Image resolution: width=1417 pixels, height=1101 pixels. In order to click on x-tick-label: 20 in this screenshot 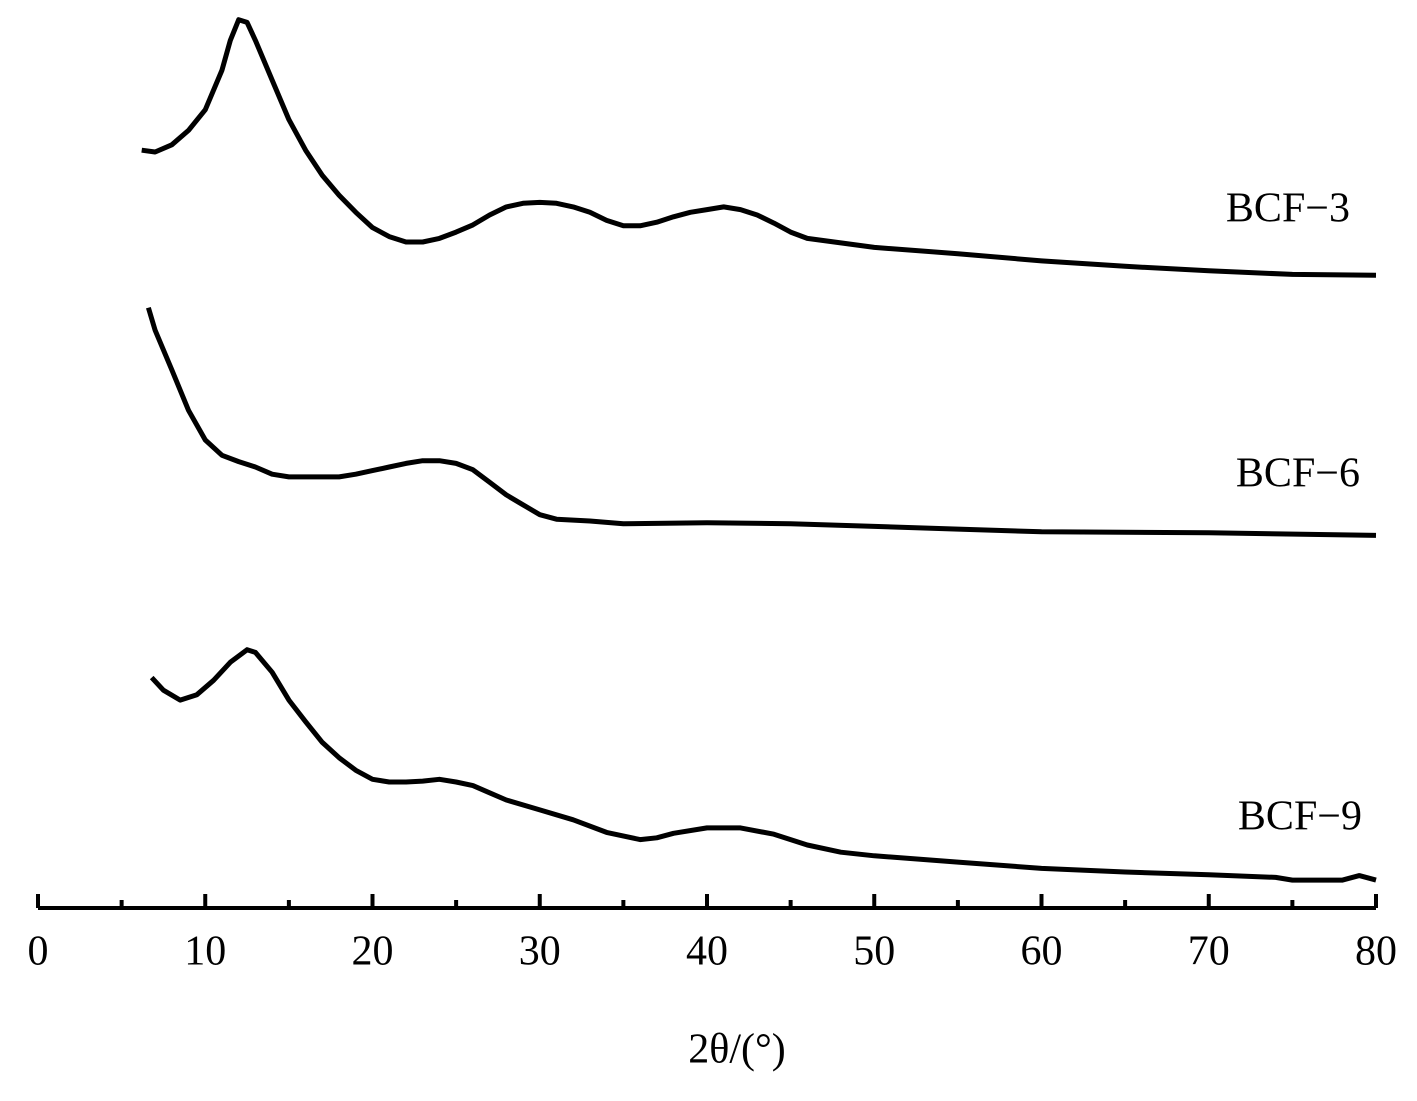, I will do `click(373, 952)`.